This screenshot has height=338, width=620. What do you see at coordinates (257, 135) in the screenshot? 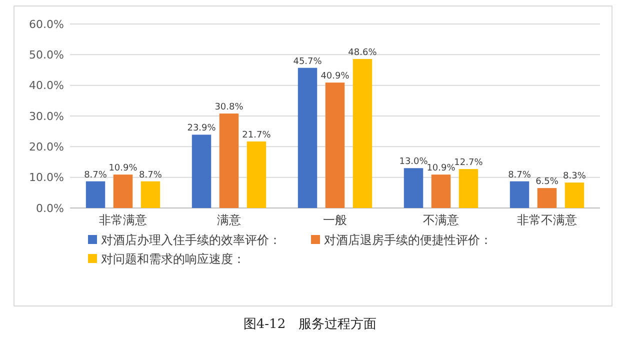
I see `data-label: 21.7%` at bounding box center [257, 135].